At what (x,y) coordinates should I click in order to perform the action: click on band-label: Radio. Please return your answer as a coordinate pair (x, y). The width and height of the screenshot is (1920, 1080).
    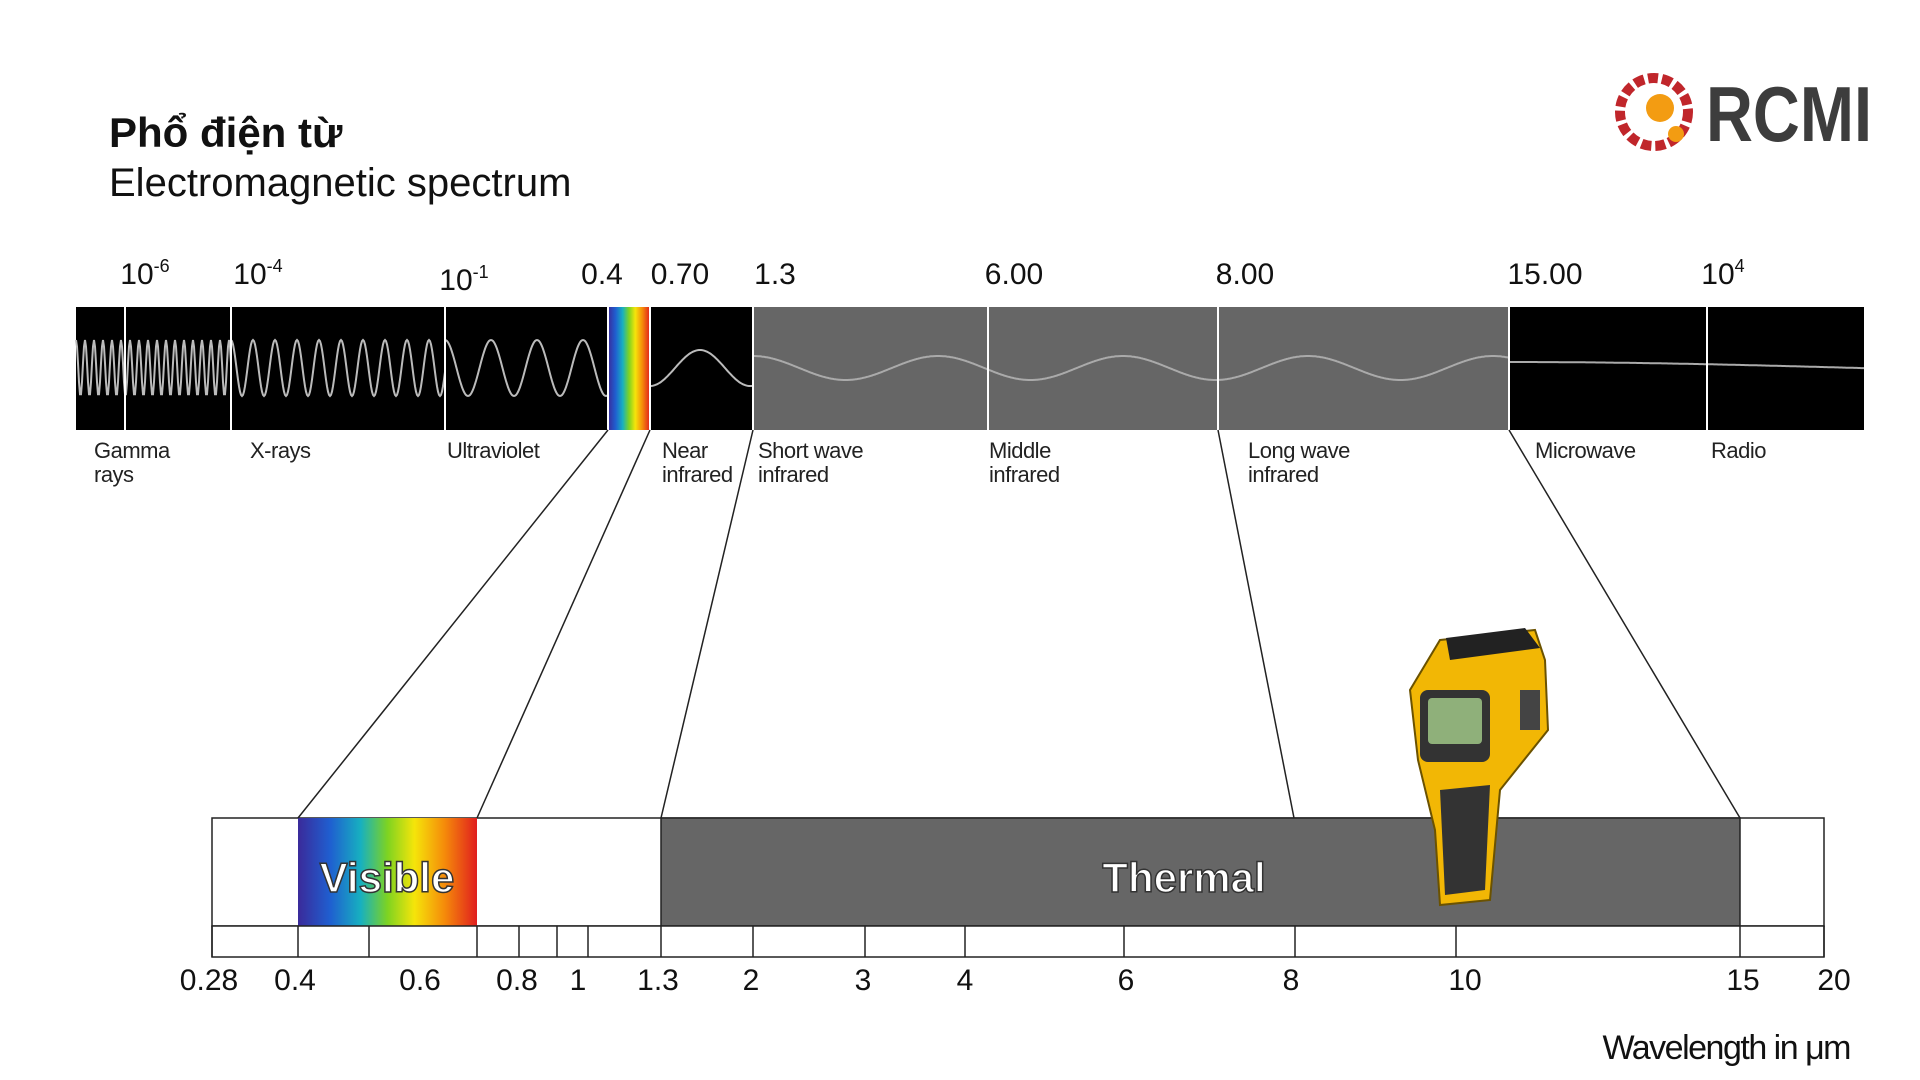
    Looking at the image, I should click on (1738, 450).